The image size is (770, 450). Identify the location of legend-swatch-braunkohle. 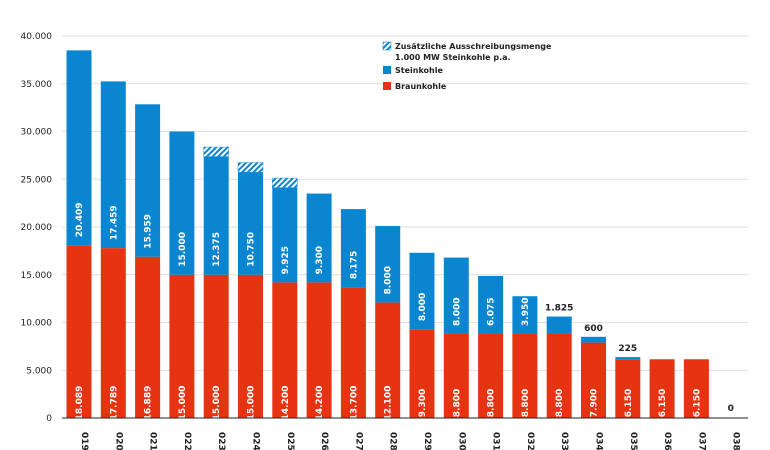
(387, 86).